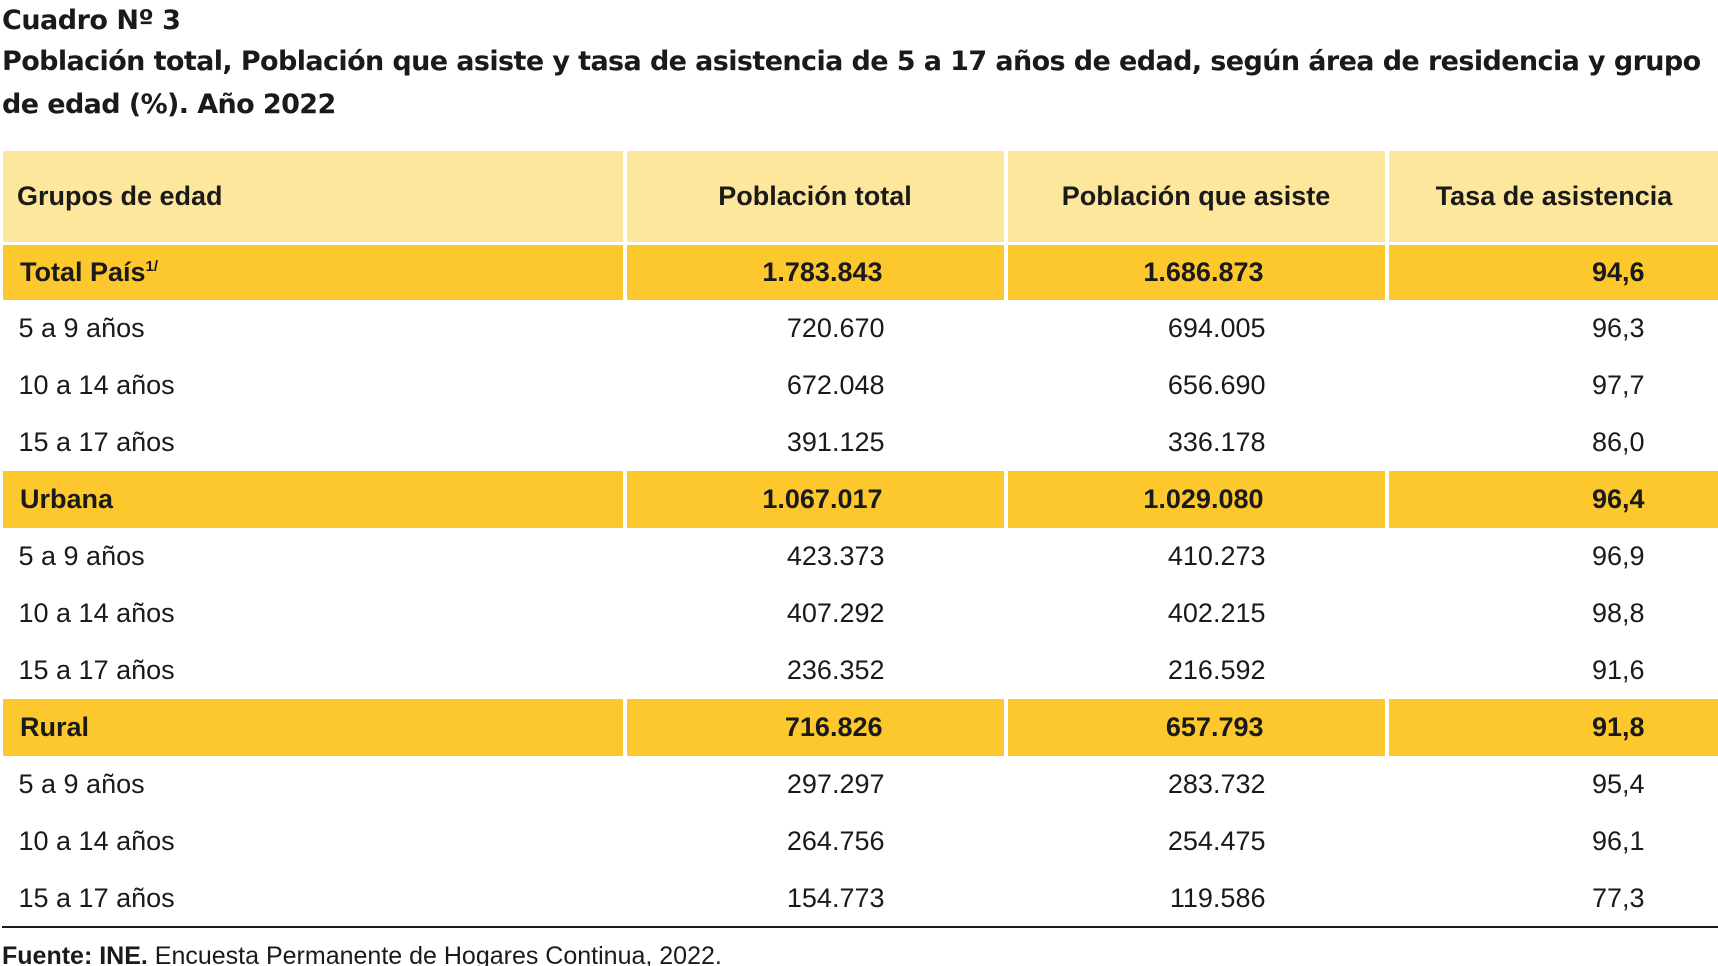  What do you see at coordinates (1618, 385) in the screenshot?
I see `cell-attendance-rate: 97,7` at bounding box center [1618, 385].